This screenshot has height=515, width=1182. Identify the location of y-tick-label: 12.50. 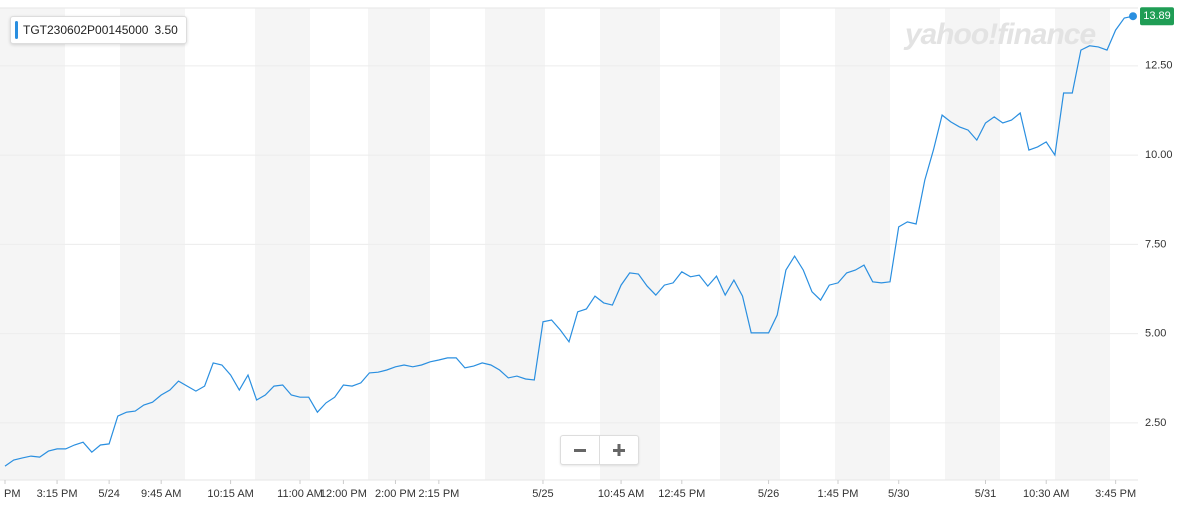
(1159, 66).